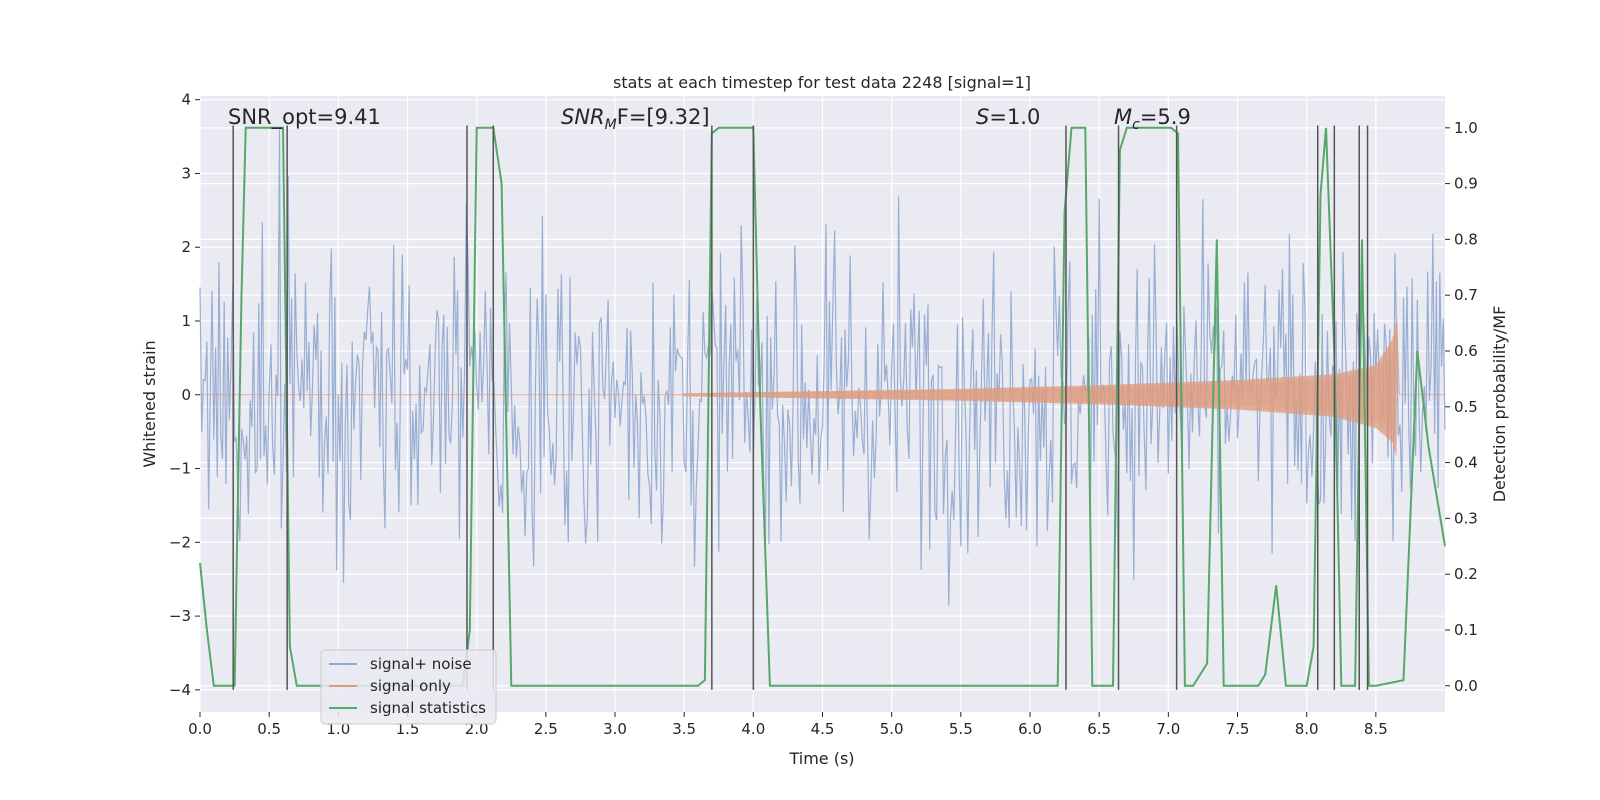 Image resolution: width=1600 pixels, height=800 pixels. What do you see at coordinates (611, 125) in the screenshot?
I see `annotation-snr-mf-sub: M` at bounding box center [611, 125].